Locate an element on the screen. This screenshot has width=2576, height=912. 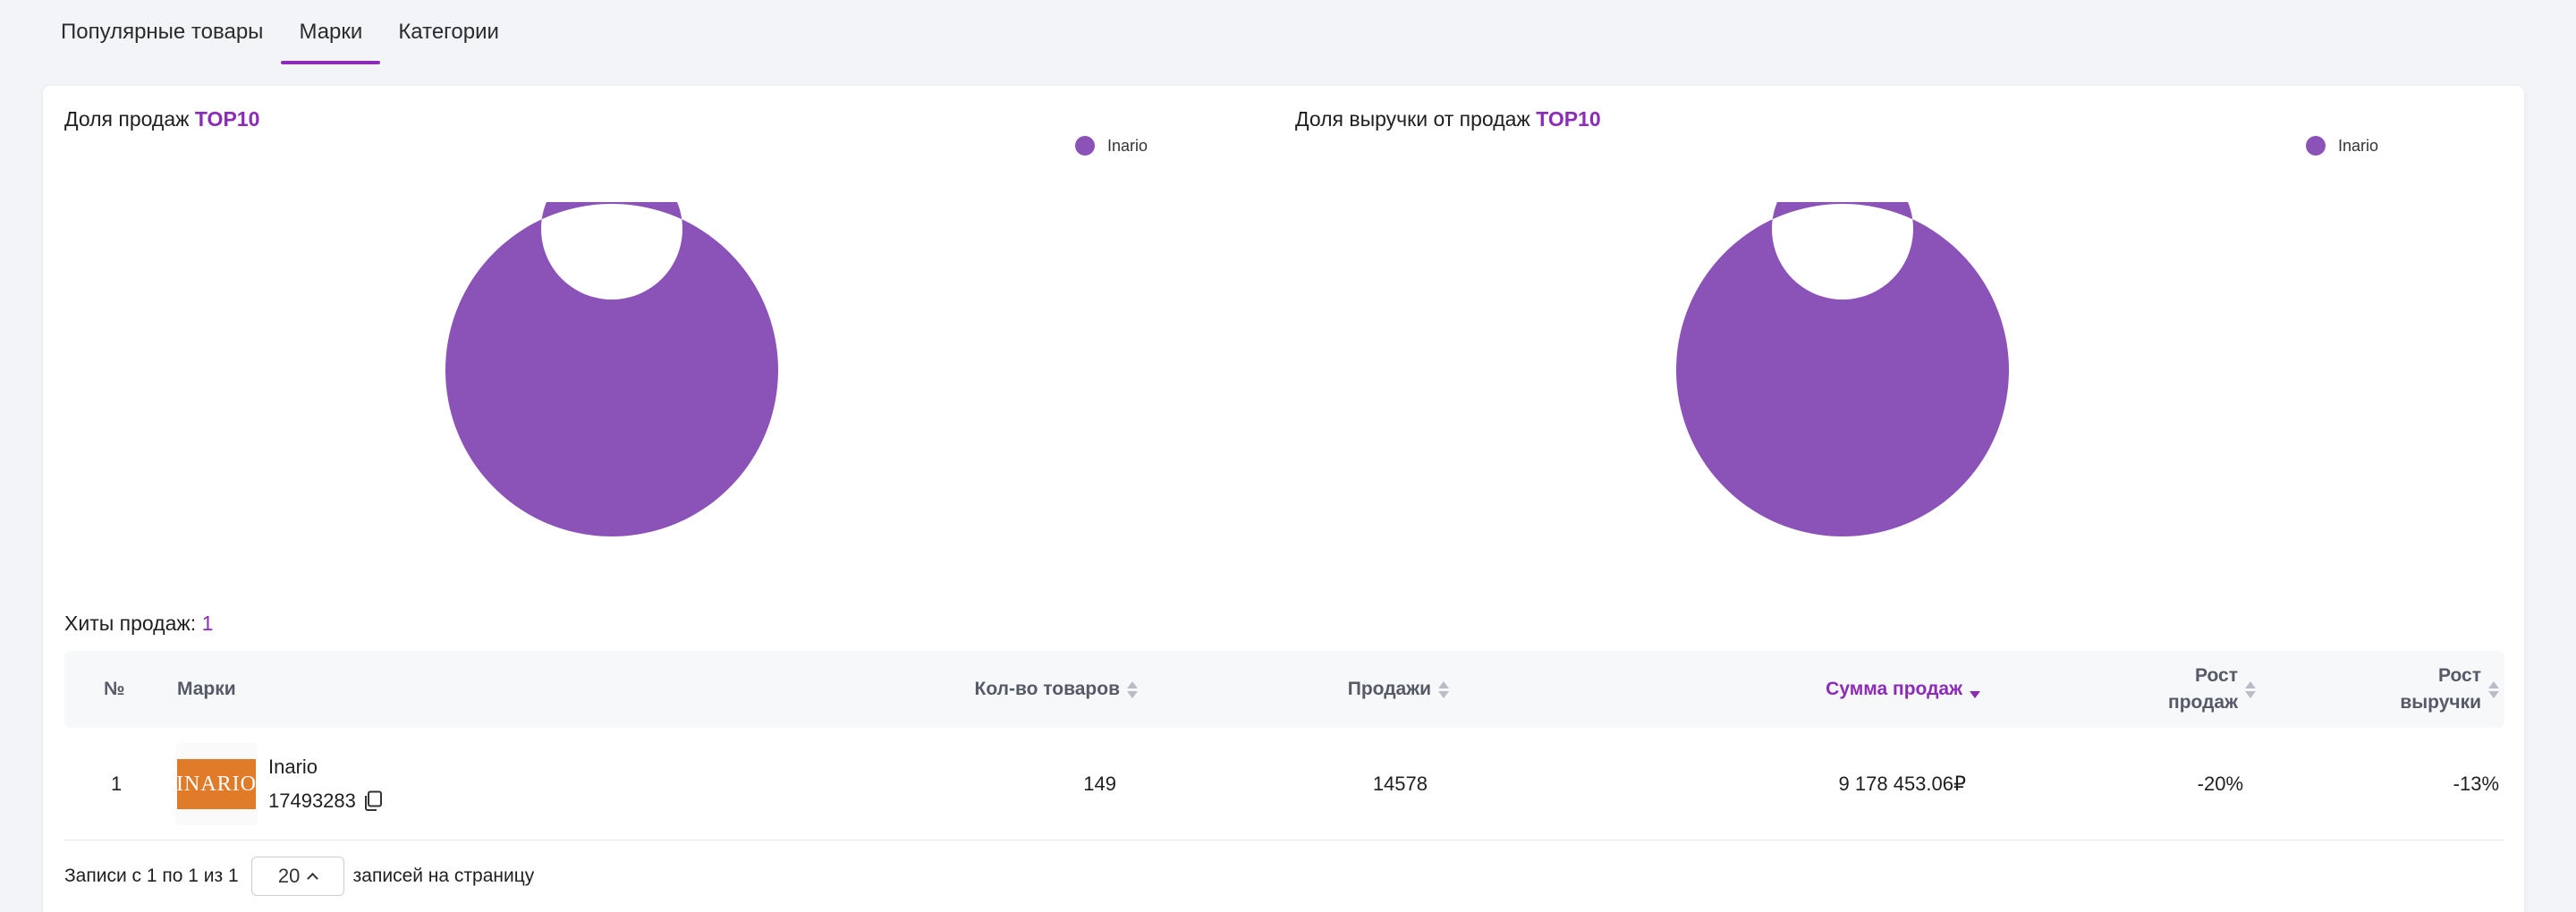
col-growth-sales-sort: Рост продаж is located at coordinates (2144, 690).